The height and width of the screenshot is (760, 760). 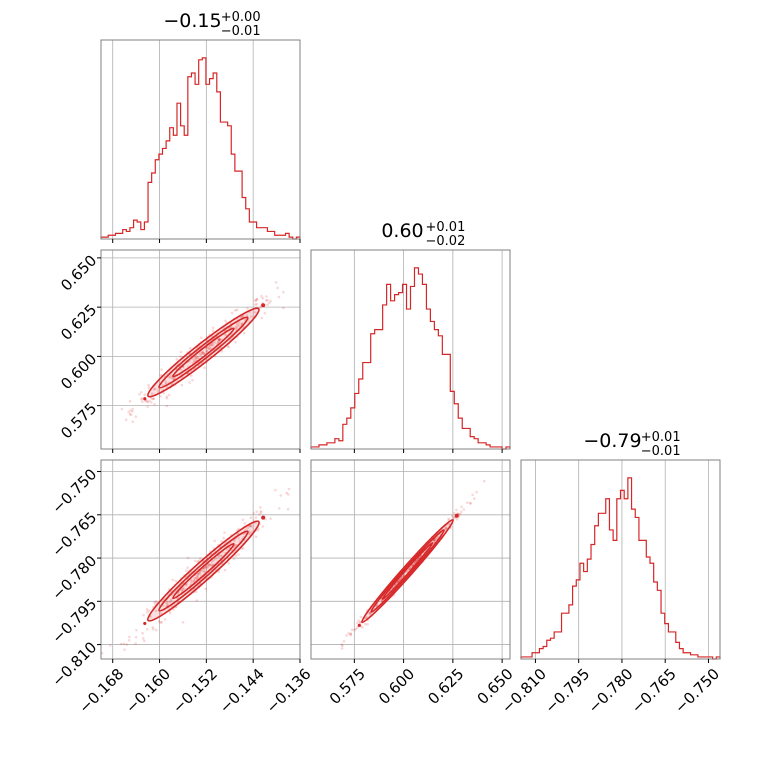 What do you see at coordinates (78, 273) in the screenshot?
I see `y-tick-label: 0.650` at bounding box center [78, 273].